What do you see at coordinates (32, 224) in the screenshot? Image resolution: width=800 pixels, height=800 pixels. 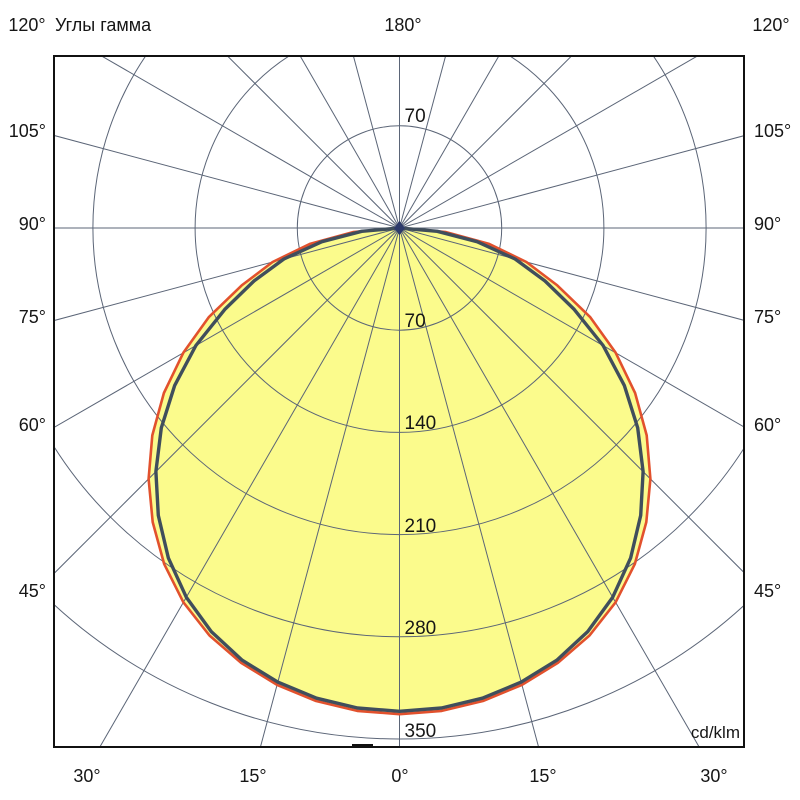 I see `angle-label-left: 90°` at bounding box center [32, 224].